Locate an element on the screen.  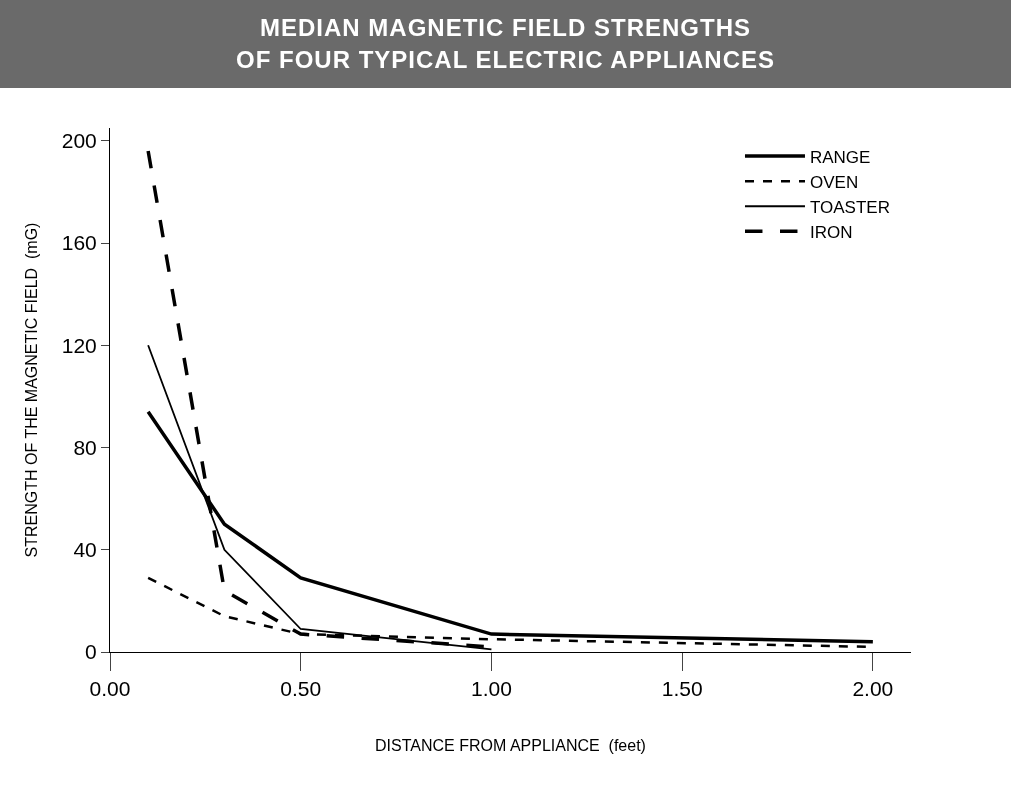
chart-title: MEDIAN MAGNETIC FIELD STRENGTHS OF FOUR TYPICAL ELECTRIC APPLIANCES is located at coordinates (505, 44).